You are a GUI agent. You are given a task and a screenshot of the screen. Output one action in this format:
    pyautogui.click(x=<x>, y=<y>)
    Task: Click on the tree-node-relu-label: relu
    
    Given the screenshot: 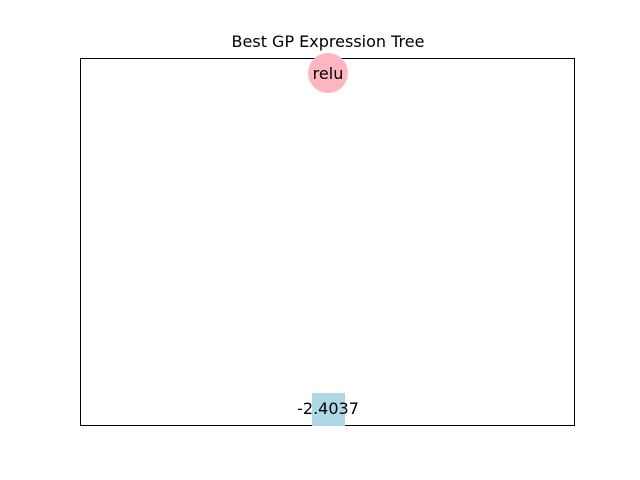 What is the action you would take?
    pyautogui.click(x=328, y=73)
    